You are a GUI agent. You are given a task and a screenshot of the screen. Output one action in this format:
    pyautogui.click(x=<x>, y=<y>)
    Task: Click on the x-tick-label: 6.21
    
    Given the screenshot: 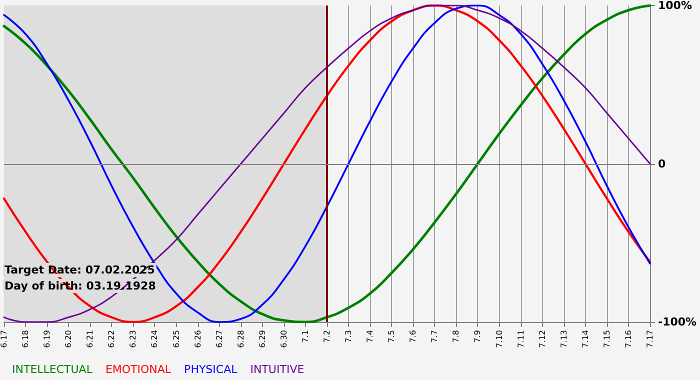 What is the action you would take?
    pyautogui.click(x=90, y=339)
    